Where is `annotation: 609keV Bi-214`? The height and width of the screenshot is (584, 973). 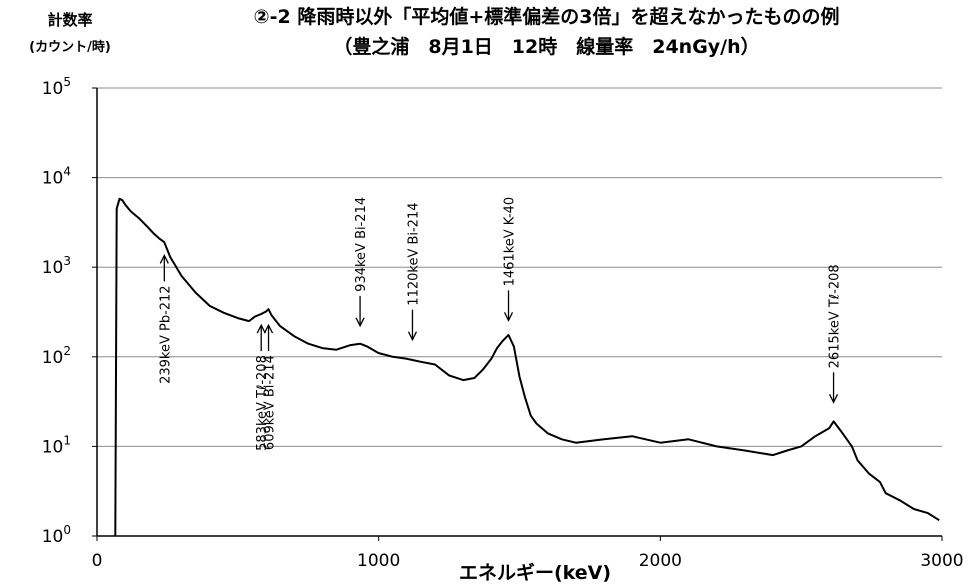 annotation: 609keV Bi-214 is located at coordinates (270, 386).